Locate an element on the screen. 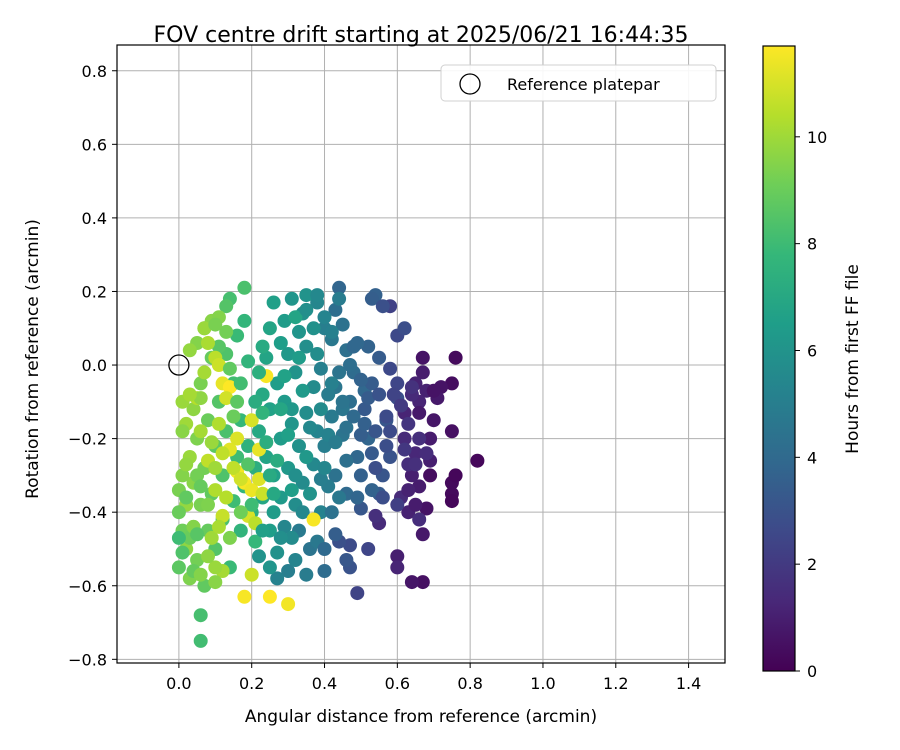  colorbar-tick-label: 8 is located at coordinates (812, 244).